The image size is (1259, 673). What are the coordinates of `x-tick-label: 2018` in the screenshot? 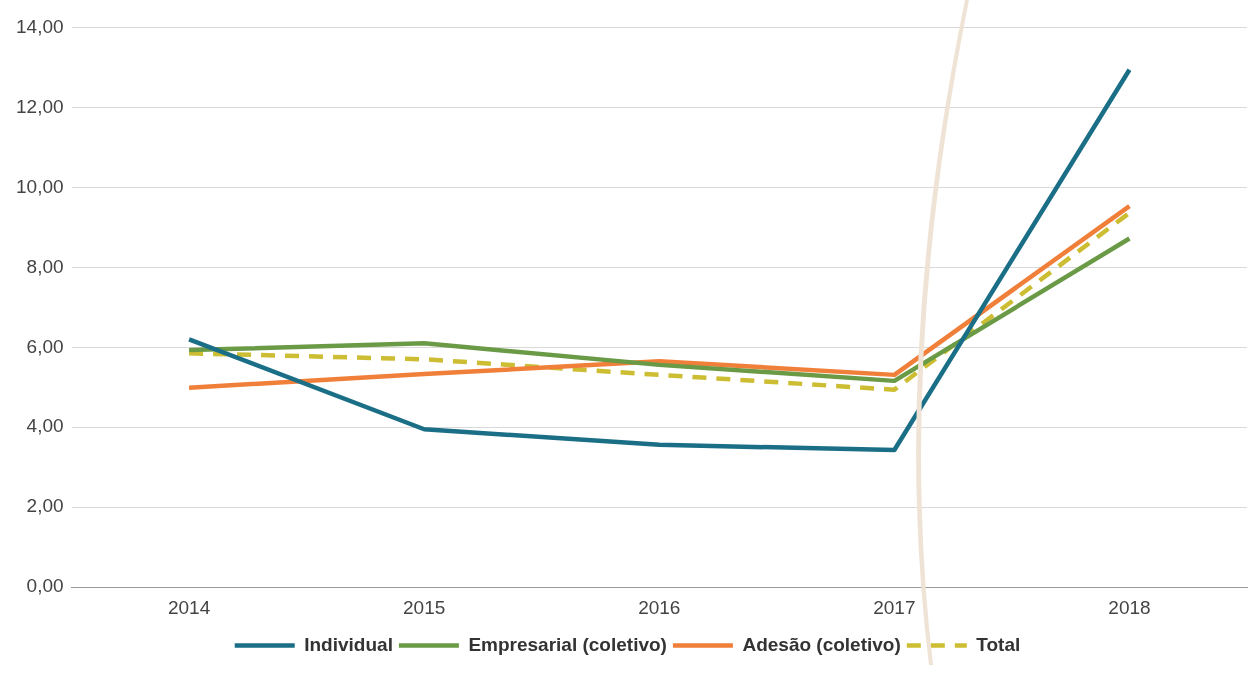 It's located at (1129, 607).